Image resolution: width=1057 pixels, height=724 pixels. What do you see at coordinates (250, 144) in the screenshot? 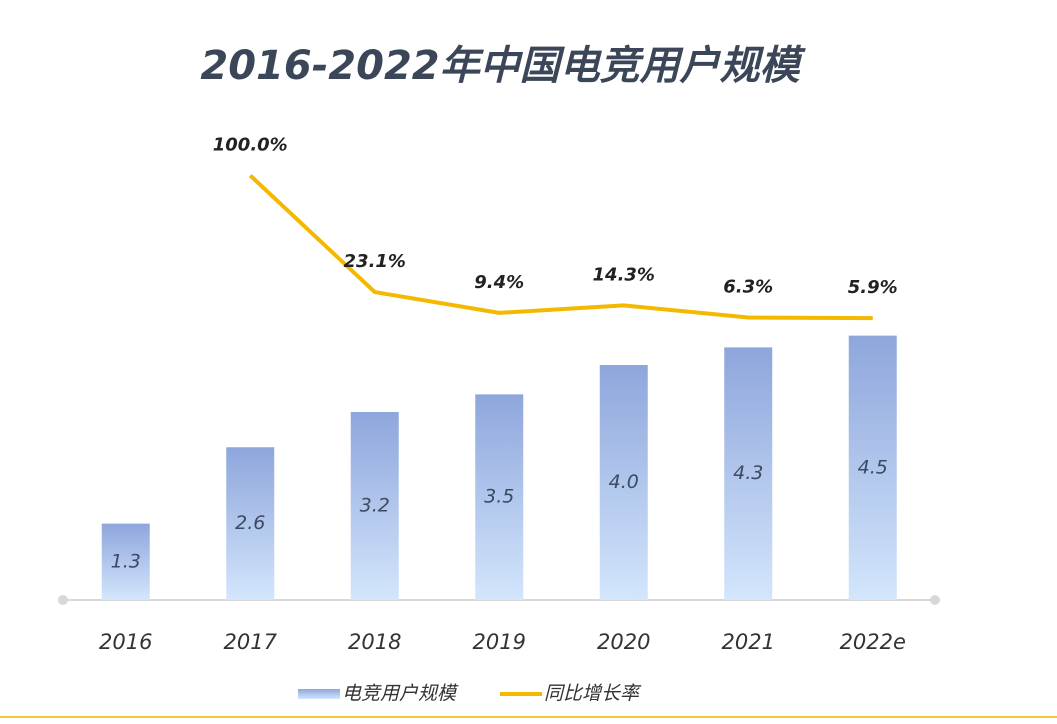
I see `line-value-label: 100.0%` at bounding box center [250, 144].